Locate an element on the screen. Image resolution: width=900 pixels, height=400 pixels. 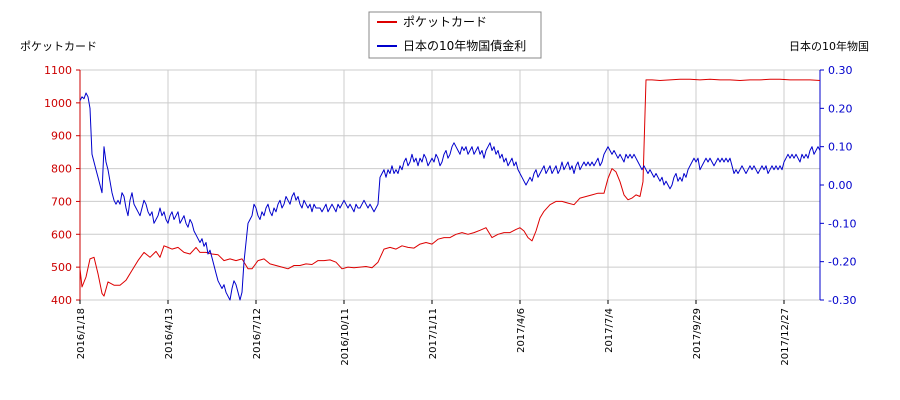
right-tick-label: 0.20 is located at coordinates (840, 108).